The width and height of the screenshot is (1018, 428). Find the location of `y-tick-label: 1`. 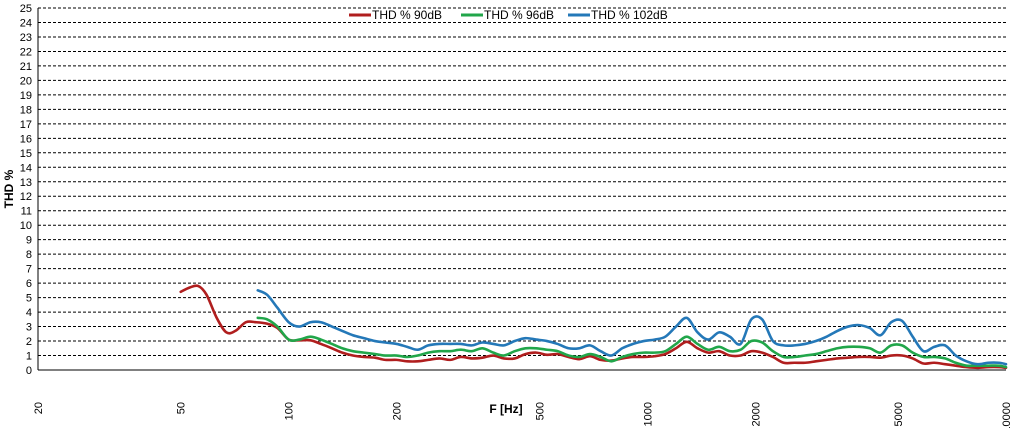

y-tick-label: 1 is located at coordinates (29, 357).